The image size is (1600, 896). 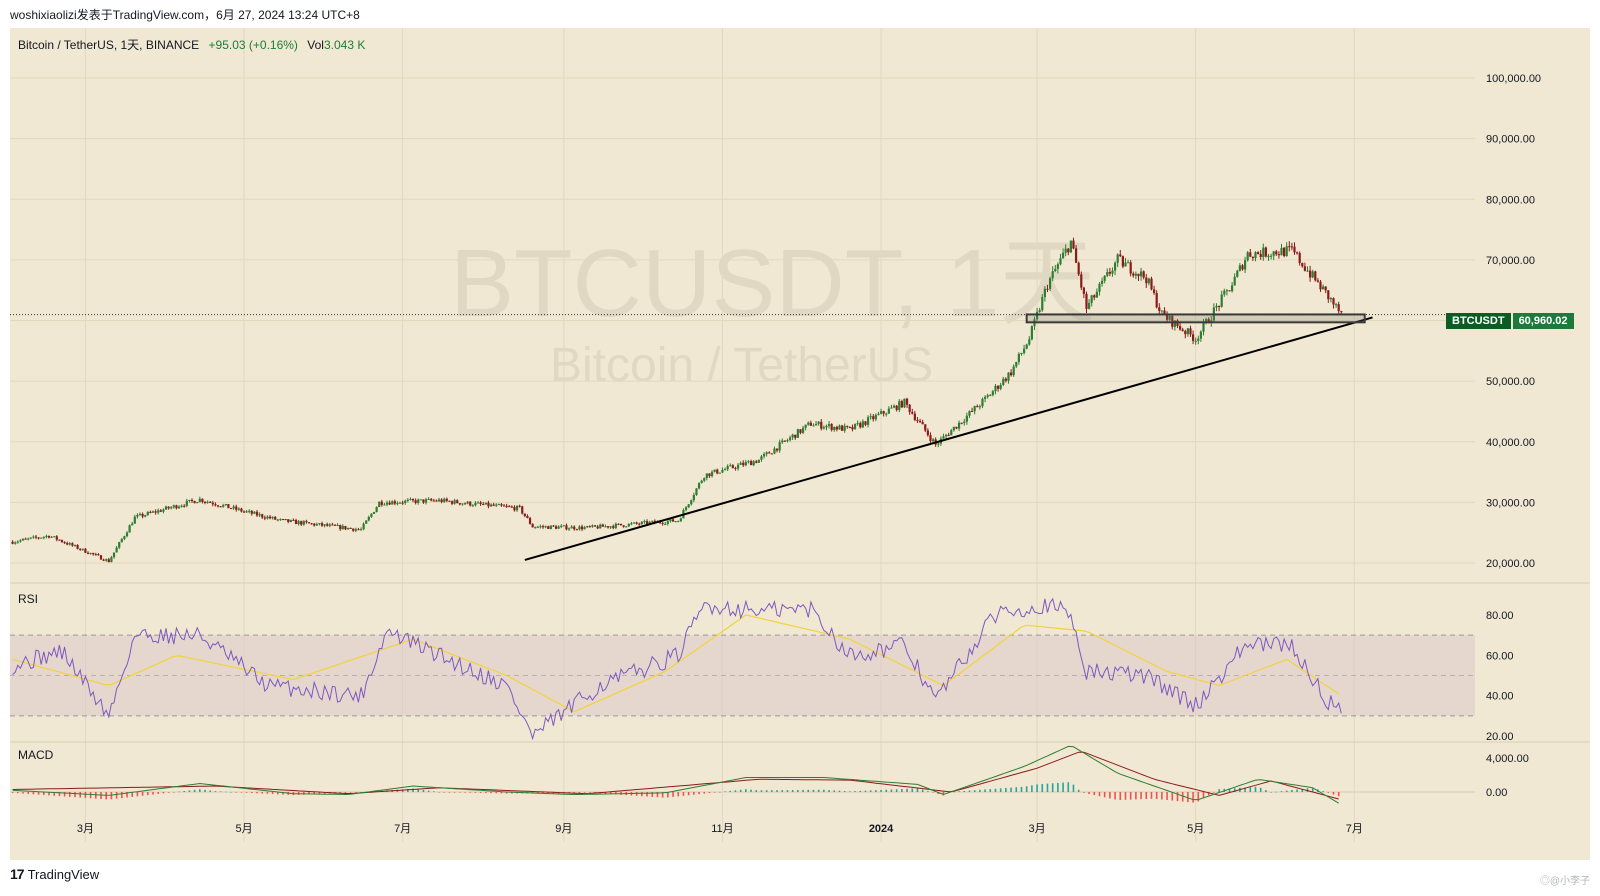 I want to click on legend-symbol: Bitcoin / TetherUS, 1天, BINANCE, so click(x=109, y=45).